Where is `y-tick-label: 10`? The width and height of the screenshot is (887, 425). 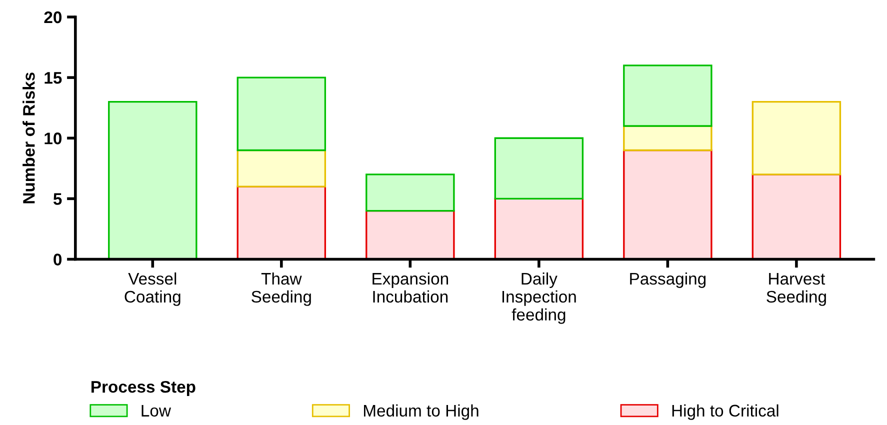 y-tick-label: 10 is located at coordinates (53, 138).